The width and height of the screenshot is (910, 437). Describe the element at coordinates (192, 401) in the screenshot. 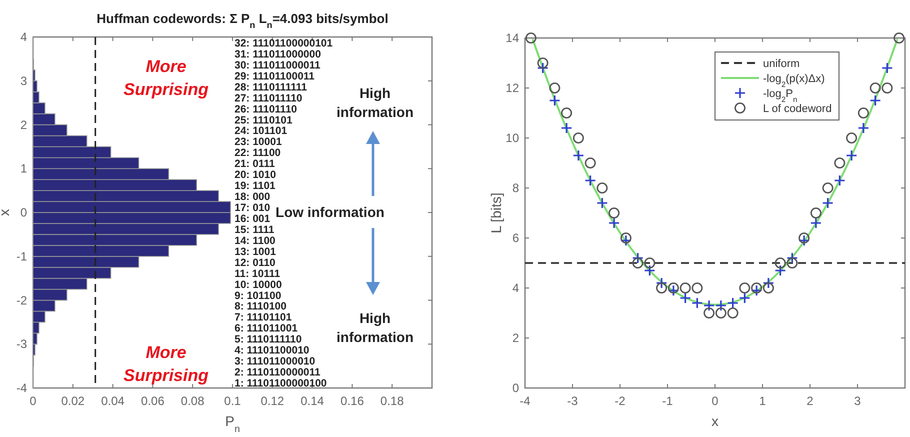

I see `x-tick-label: 0.08` at that location.